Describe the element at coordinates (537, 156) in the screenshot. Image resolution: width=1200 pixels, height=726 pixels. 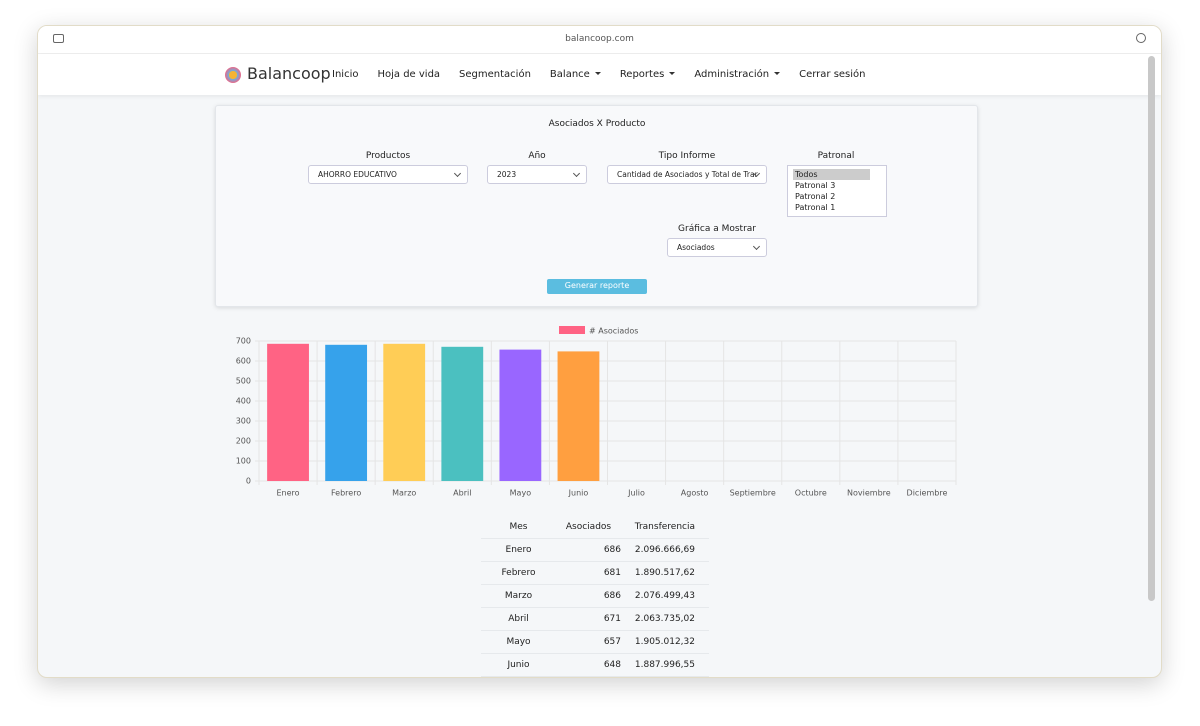
I see `field-label: Año` at that location.